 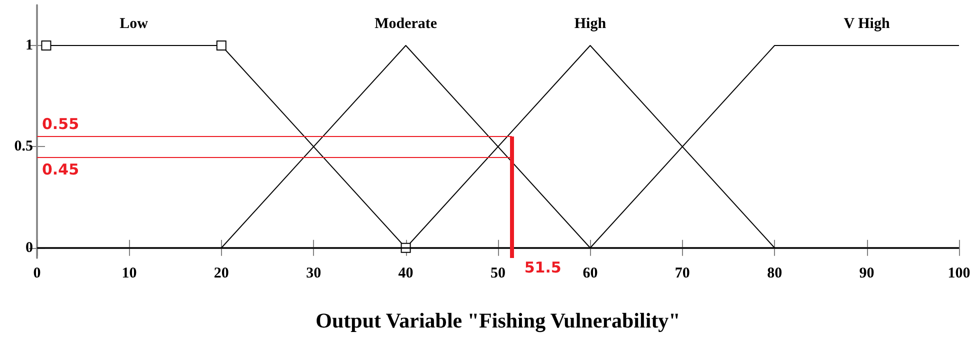 What do you see at coordinates (221, 274) in the screenshot?
I see `x-tick-label: 20` at bounding box center [221, 274].